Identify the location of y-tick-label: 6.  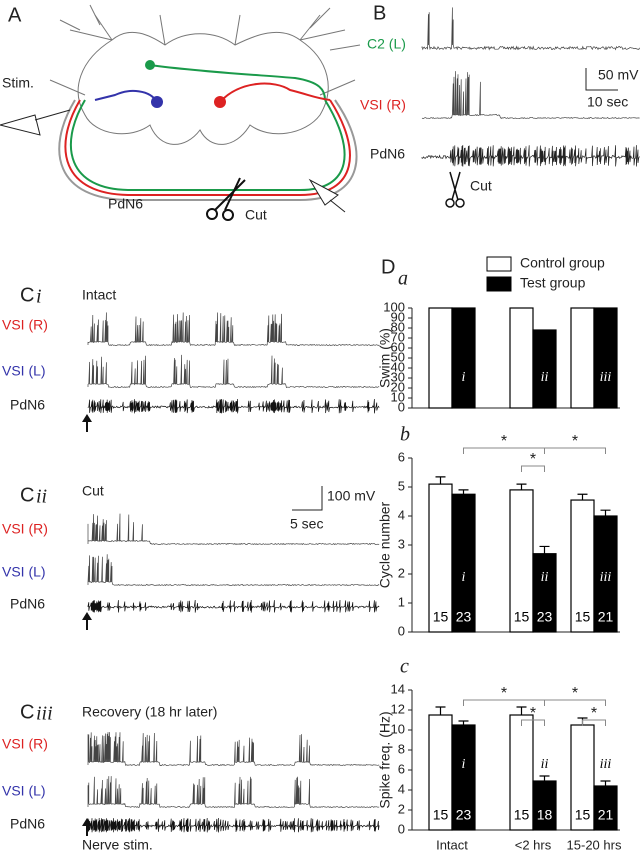
(401, 456).